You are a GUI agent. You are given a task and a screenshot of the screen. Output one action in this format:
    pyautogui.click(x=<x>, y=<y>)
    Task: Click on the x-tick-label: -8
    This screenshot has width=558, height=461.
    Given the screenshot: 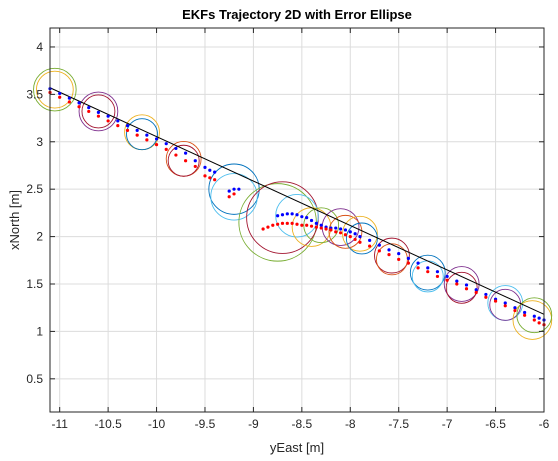 What is the action you would take?
    pyautogui.click(x=350, y=424)
    